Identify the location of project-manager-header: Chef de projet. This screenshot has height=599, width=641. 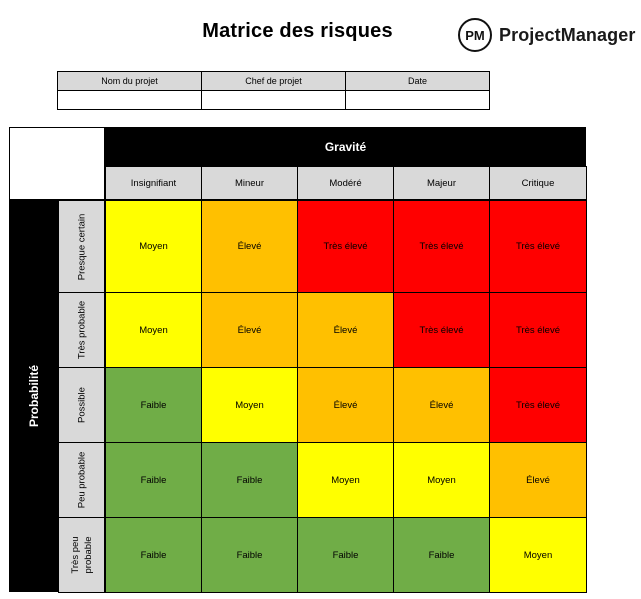
(273, 81).